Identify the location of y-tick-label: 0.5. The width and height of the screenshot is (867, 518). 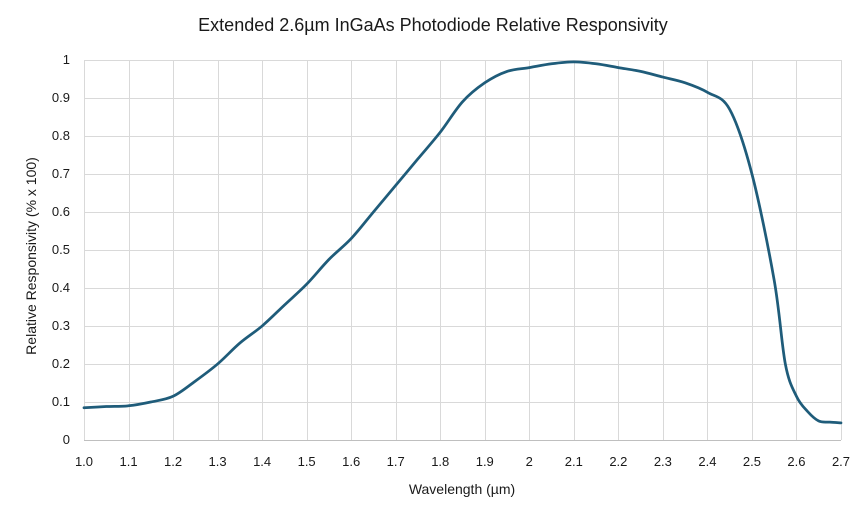
(61, 249).